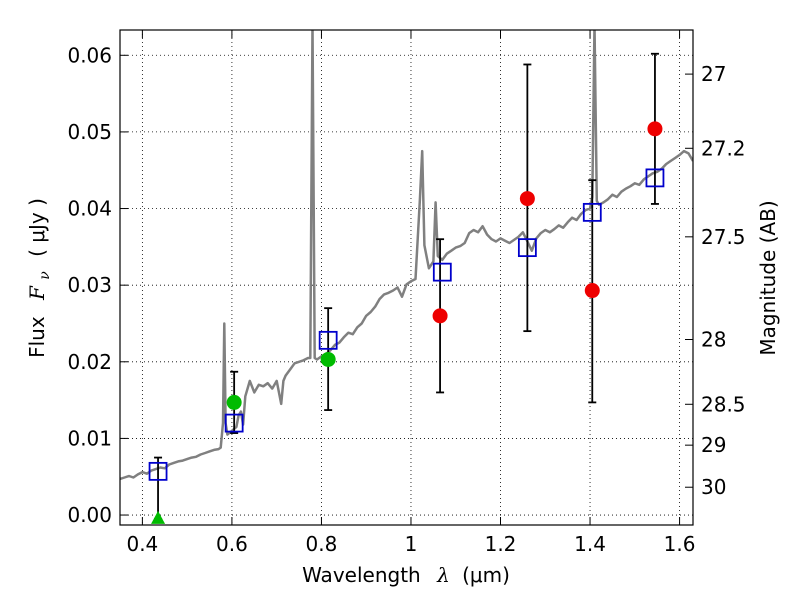  What do you see at coordinates (486, 575) in the screenshot?
I see `x-axis-title-unit: (μm)` at bounding box center [486, 575].